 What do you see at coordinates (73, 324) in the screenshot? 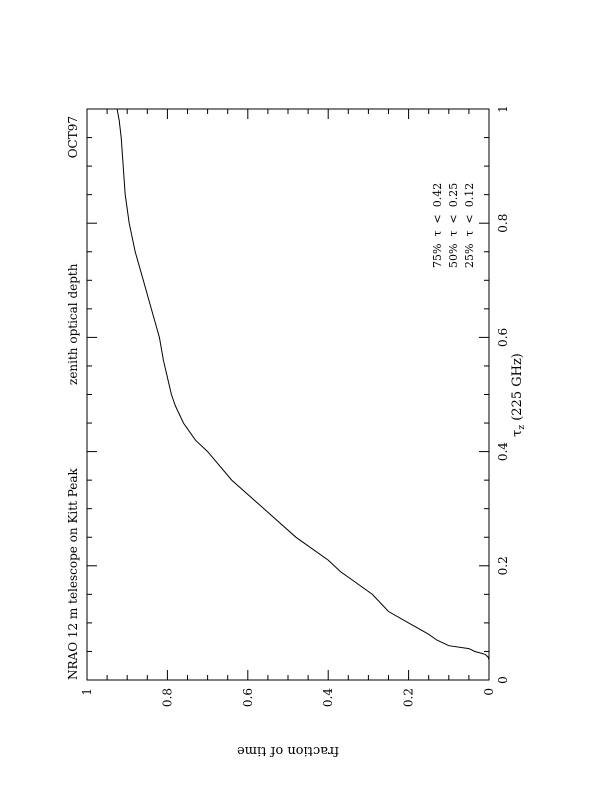
I see `chart-subtitle: zenith optical depth` at bounding box center [73, 324].